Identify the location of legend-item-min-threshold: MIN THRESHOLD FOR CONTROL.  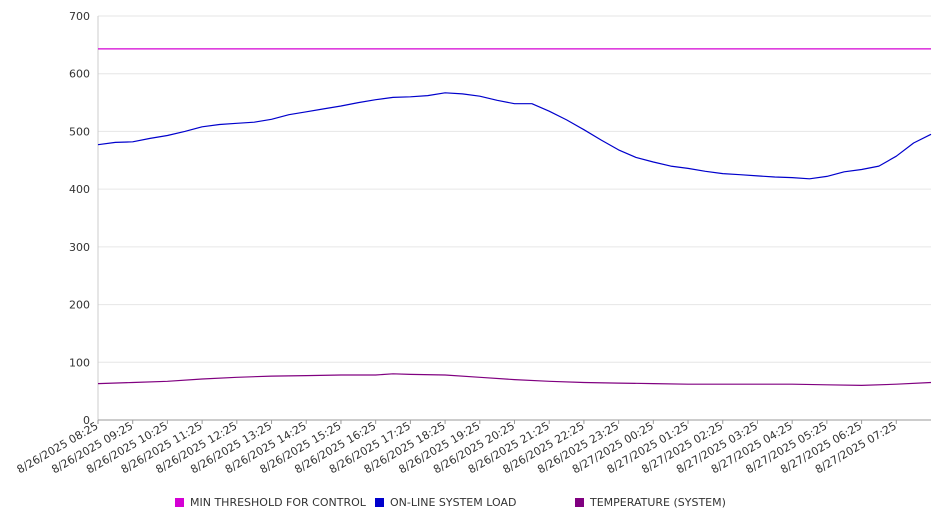
(270, 502).